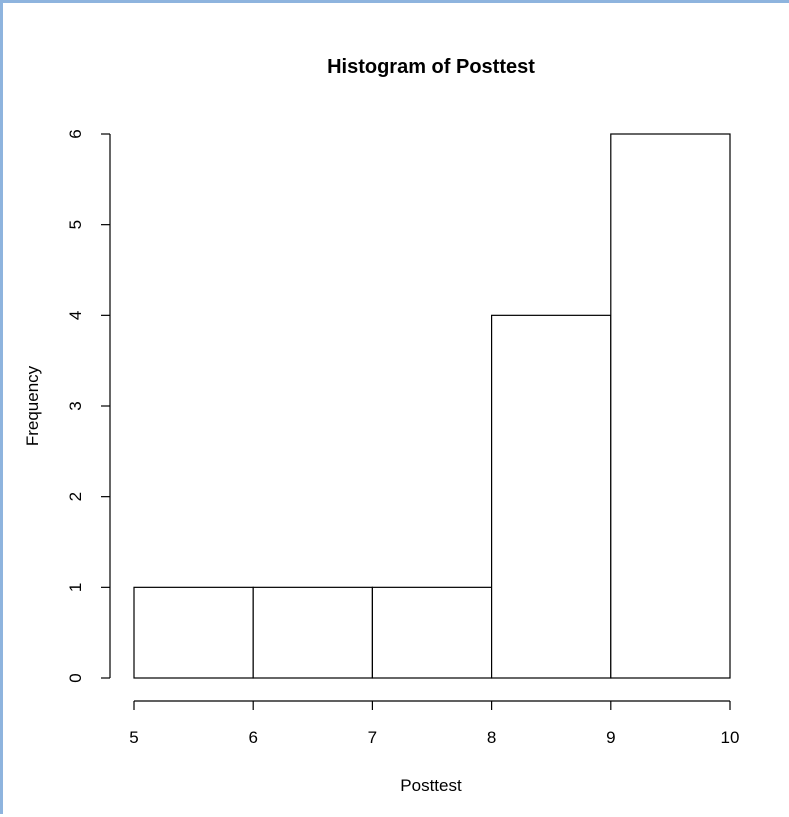  What do you see at coordinates (610, 737) in the screenshot?
I see `x-tick-label-4: 9` at bounding box center [610, 737].